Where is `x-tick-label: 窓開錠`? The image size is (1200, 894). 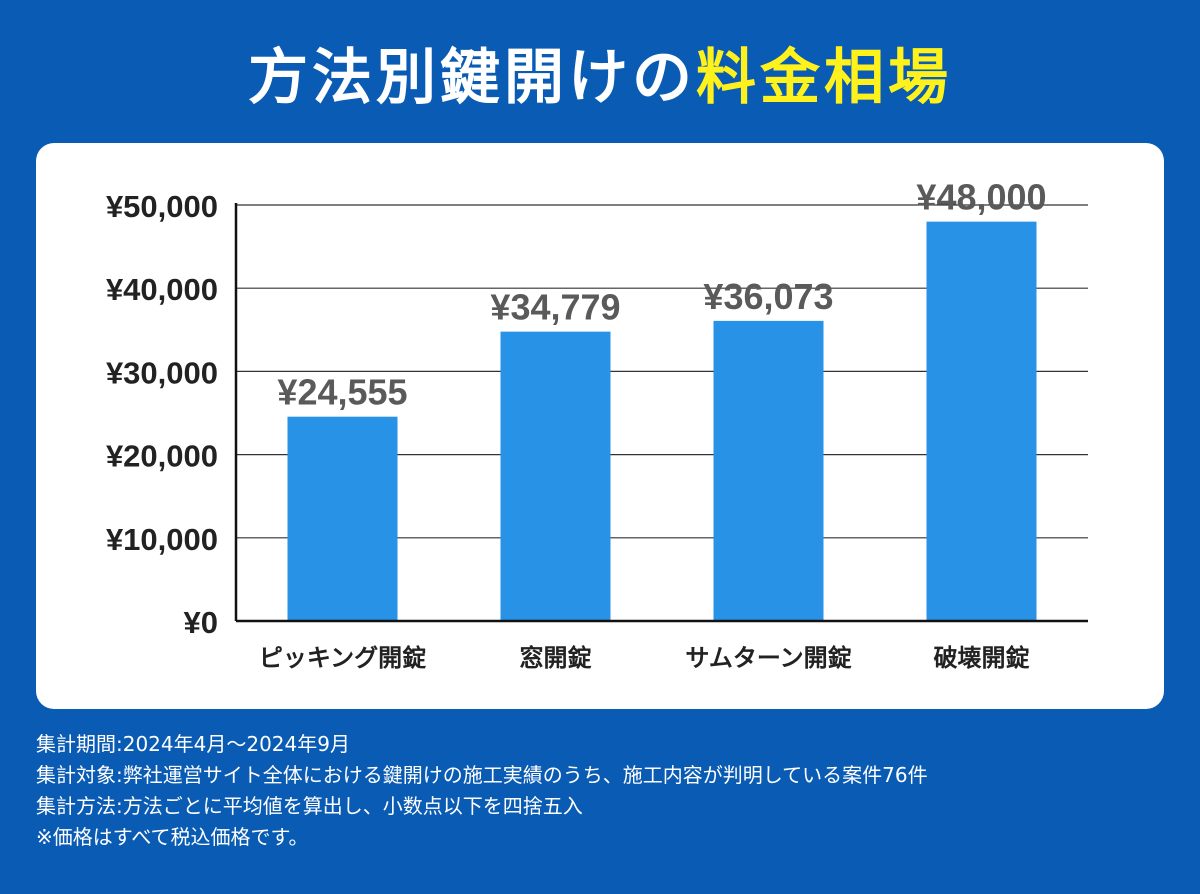 x-tick-label: 窓開錠 is located at coordinates (556, 658).